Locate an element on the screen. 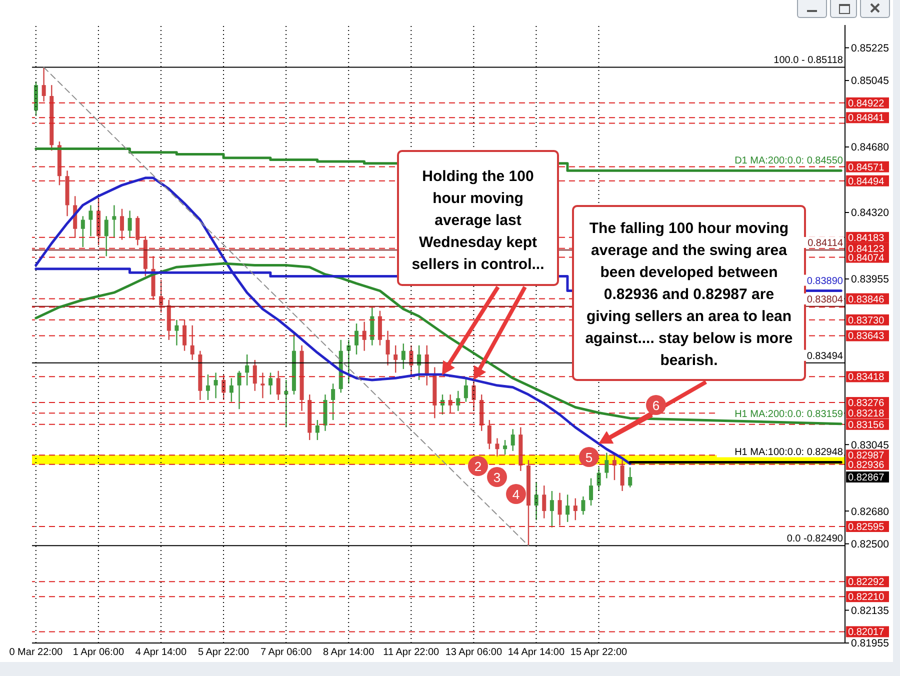  ref-line-label: 0.82936 is located at coordinates (866, 465).